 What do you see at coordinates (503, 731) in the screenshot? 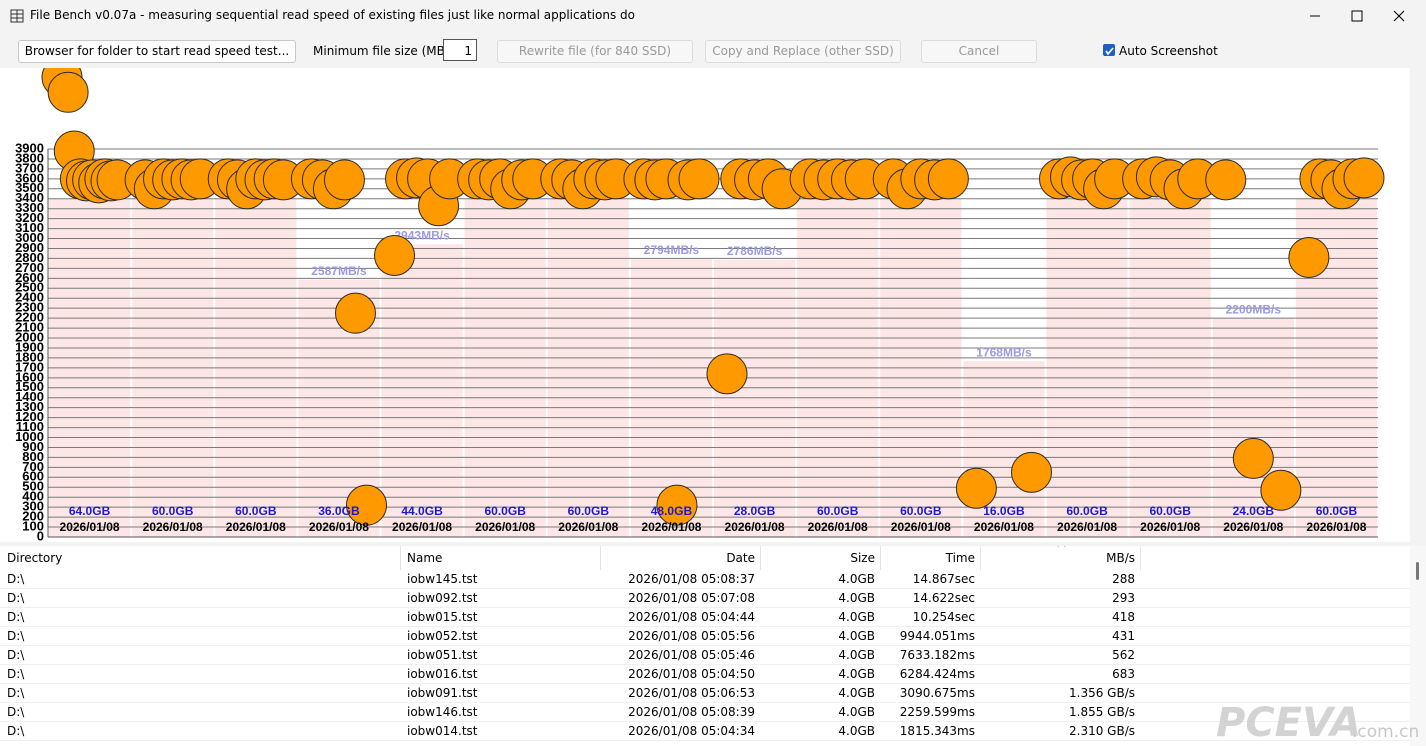
I see `table-cell: iobw014.tst` at bounding box center [503, 731].